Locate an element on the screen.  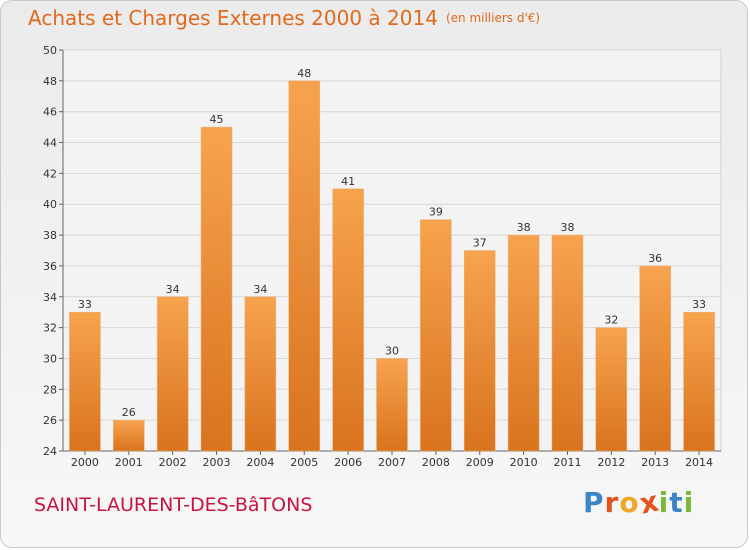
y-tick-label: 24 is located at coordinates (50, 451).